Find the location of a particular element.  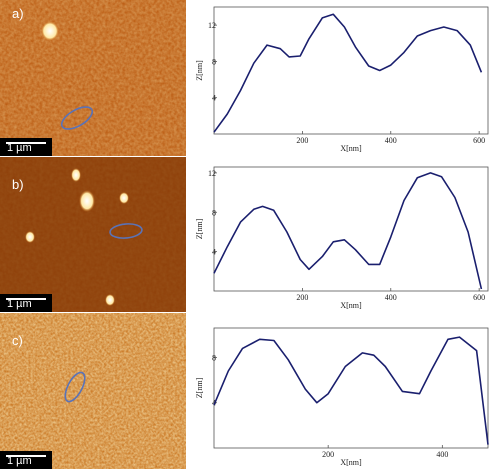

afm-image-a: a) 1 µm is located at coordinates (93, 78).